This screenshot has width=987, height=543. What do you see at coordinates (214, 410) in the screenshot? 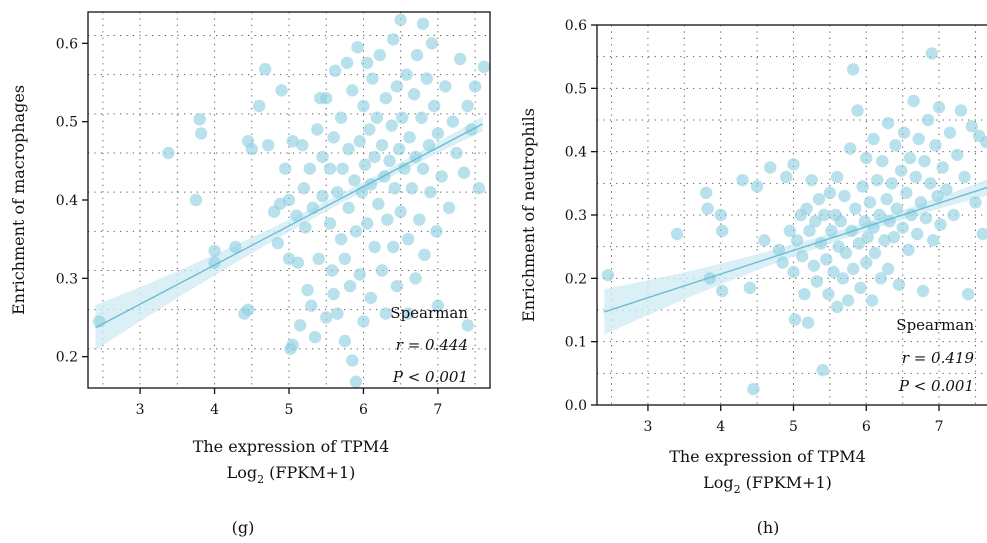
I see `x-tick-label: 4` at bounding box center [214, 410].